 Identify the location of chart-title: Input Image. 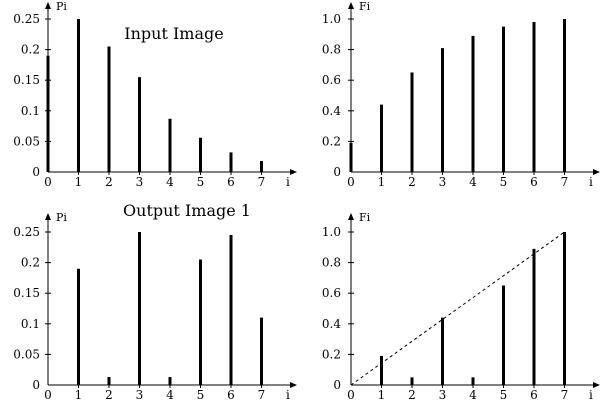
(173, 33).